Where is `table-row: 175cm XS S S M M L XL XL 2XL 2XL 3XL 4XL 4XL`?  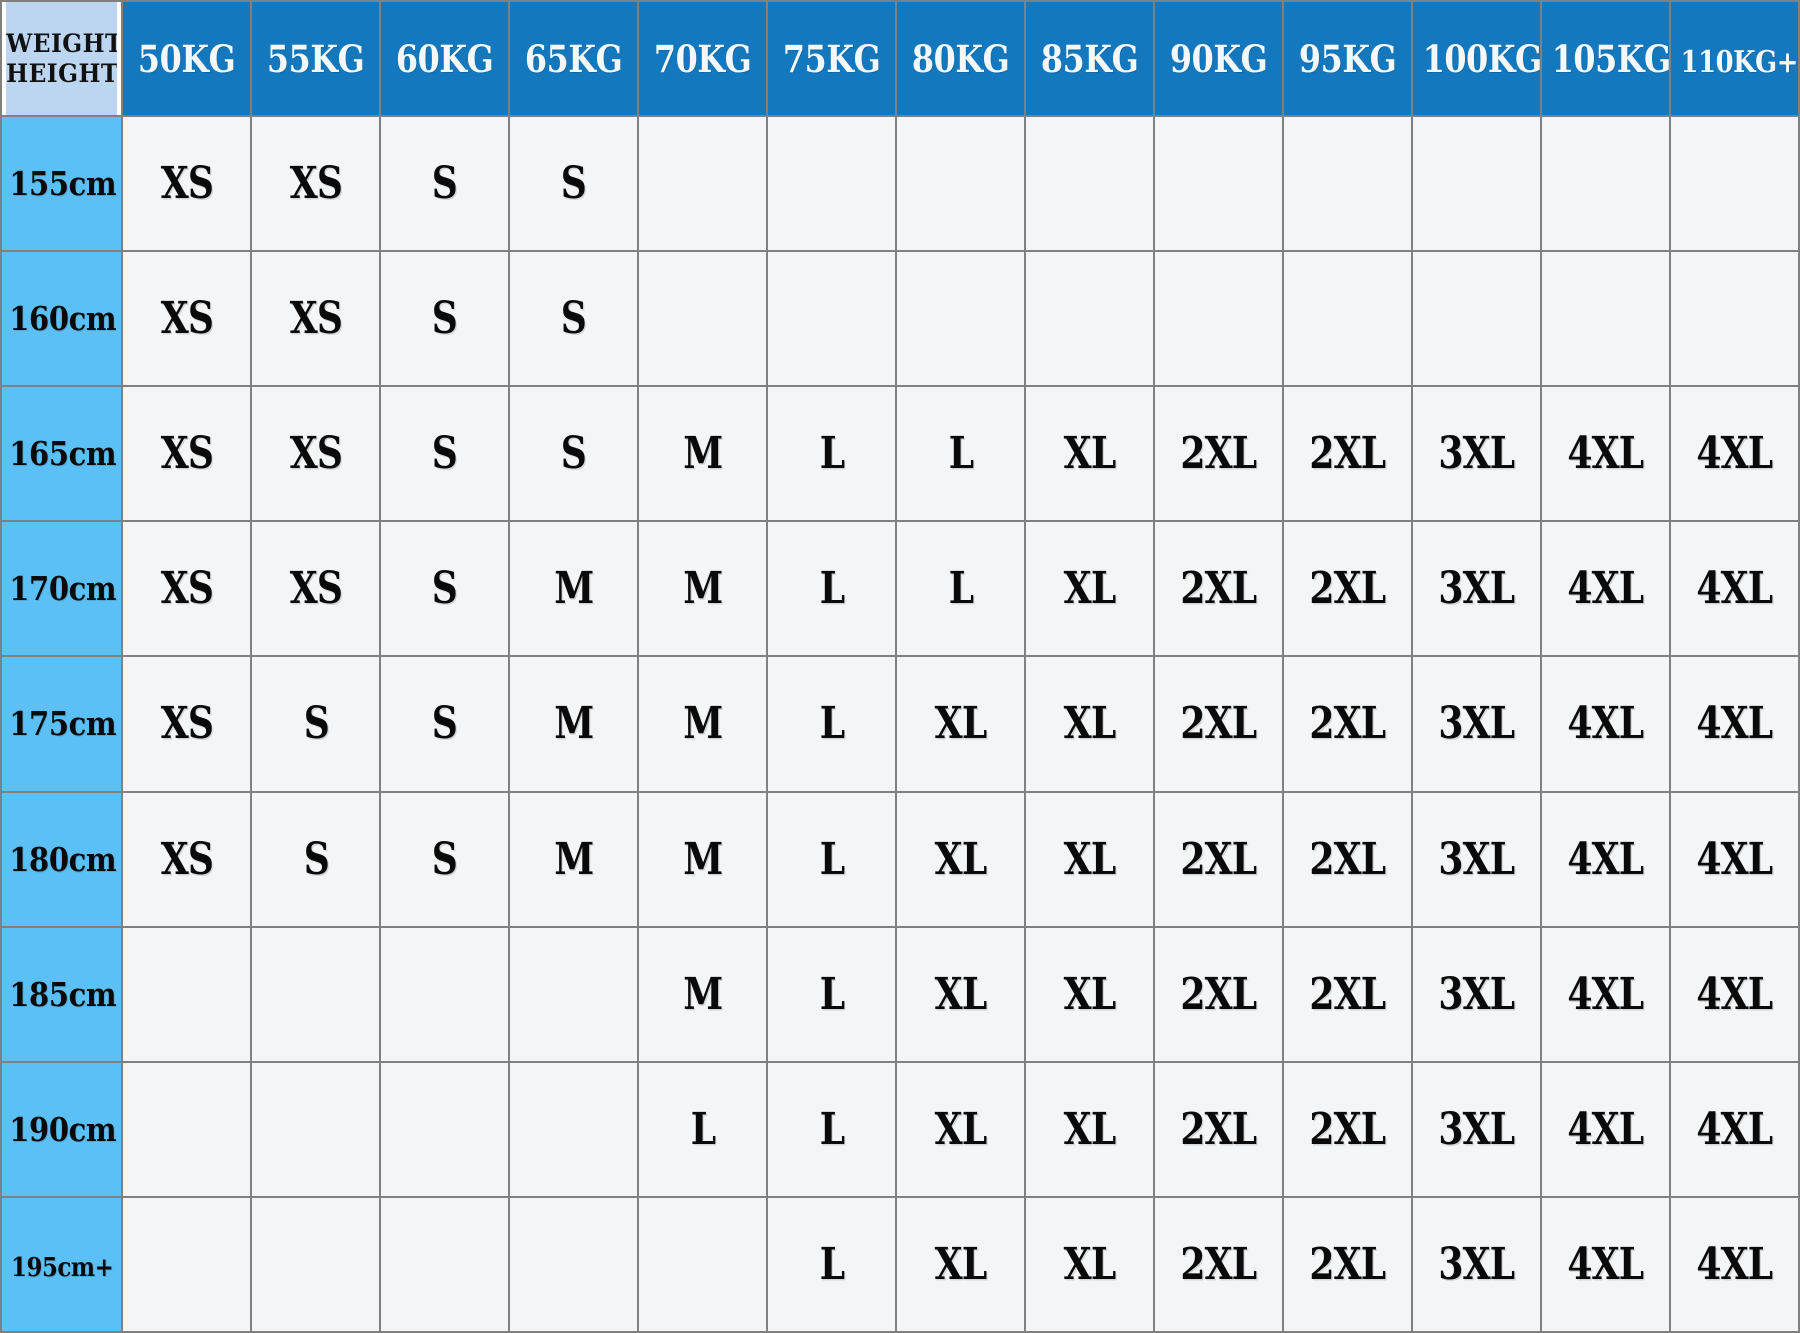 table-row: 175cm XS S S M M L XL XL 2XL 2XL 3XL 4XL 4XL is located at coordinates (900, 724).